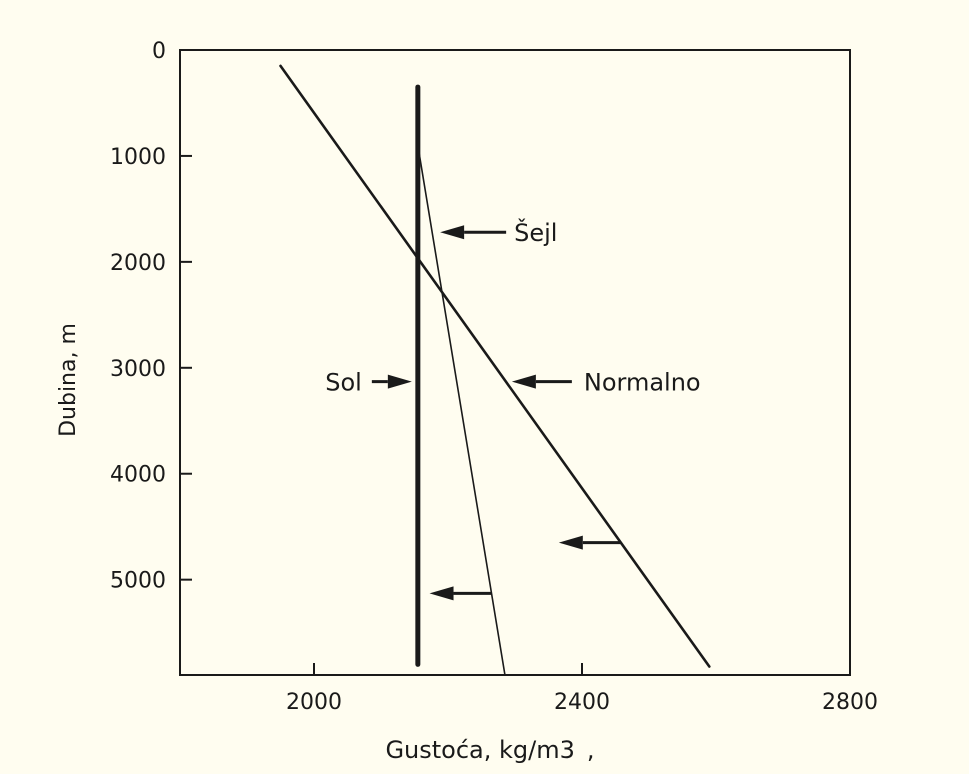 This screenshot has width=969, height=774. Describe the element at coordinates (68, 380) in the screenshot. I see `y-axis-label: Dubina, m` at that location.